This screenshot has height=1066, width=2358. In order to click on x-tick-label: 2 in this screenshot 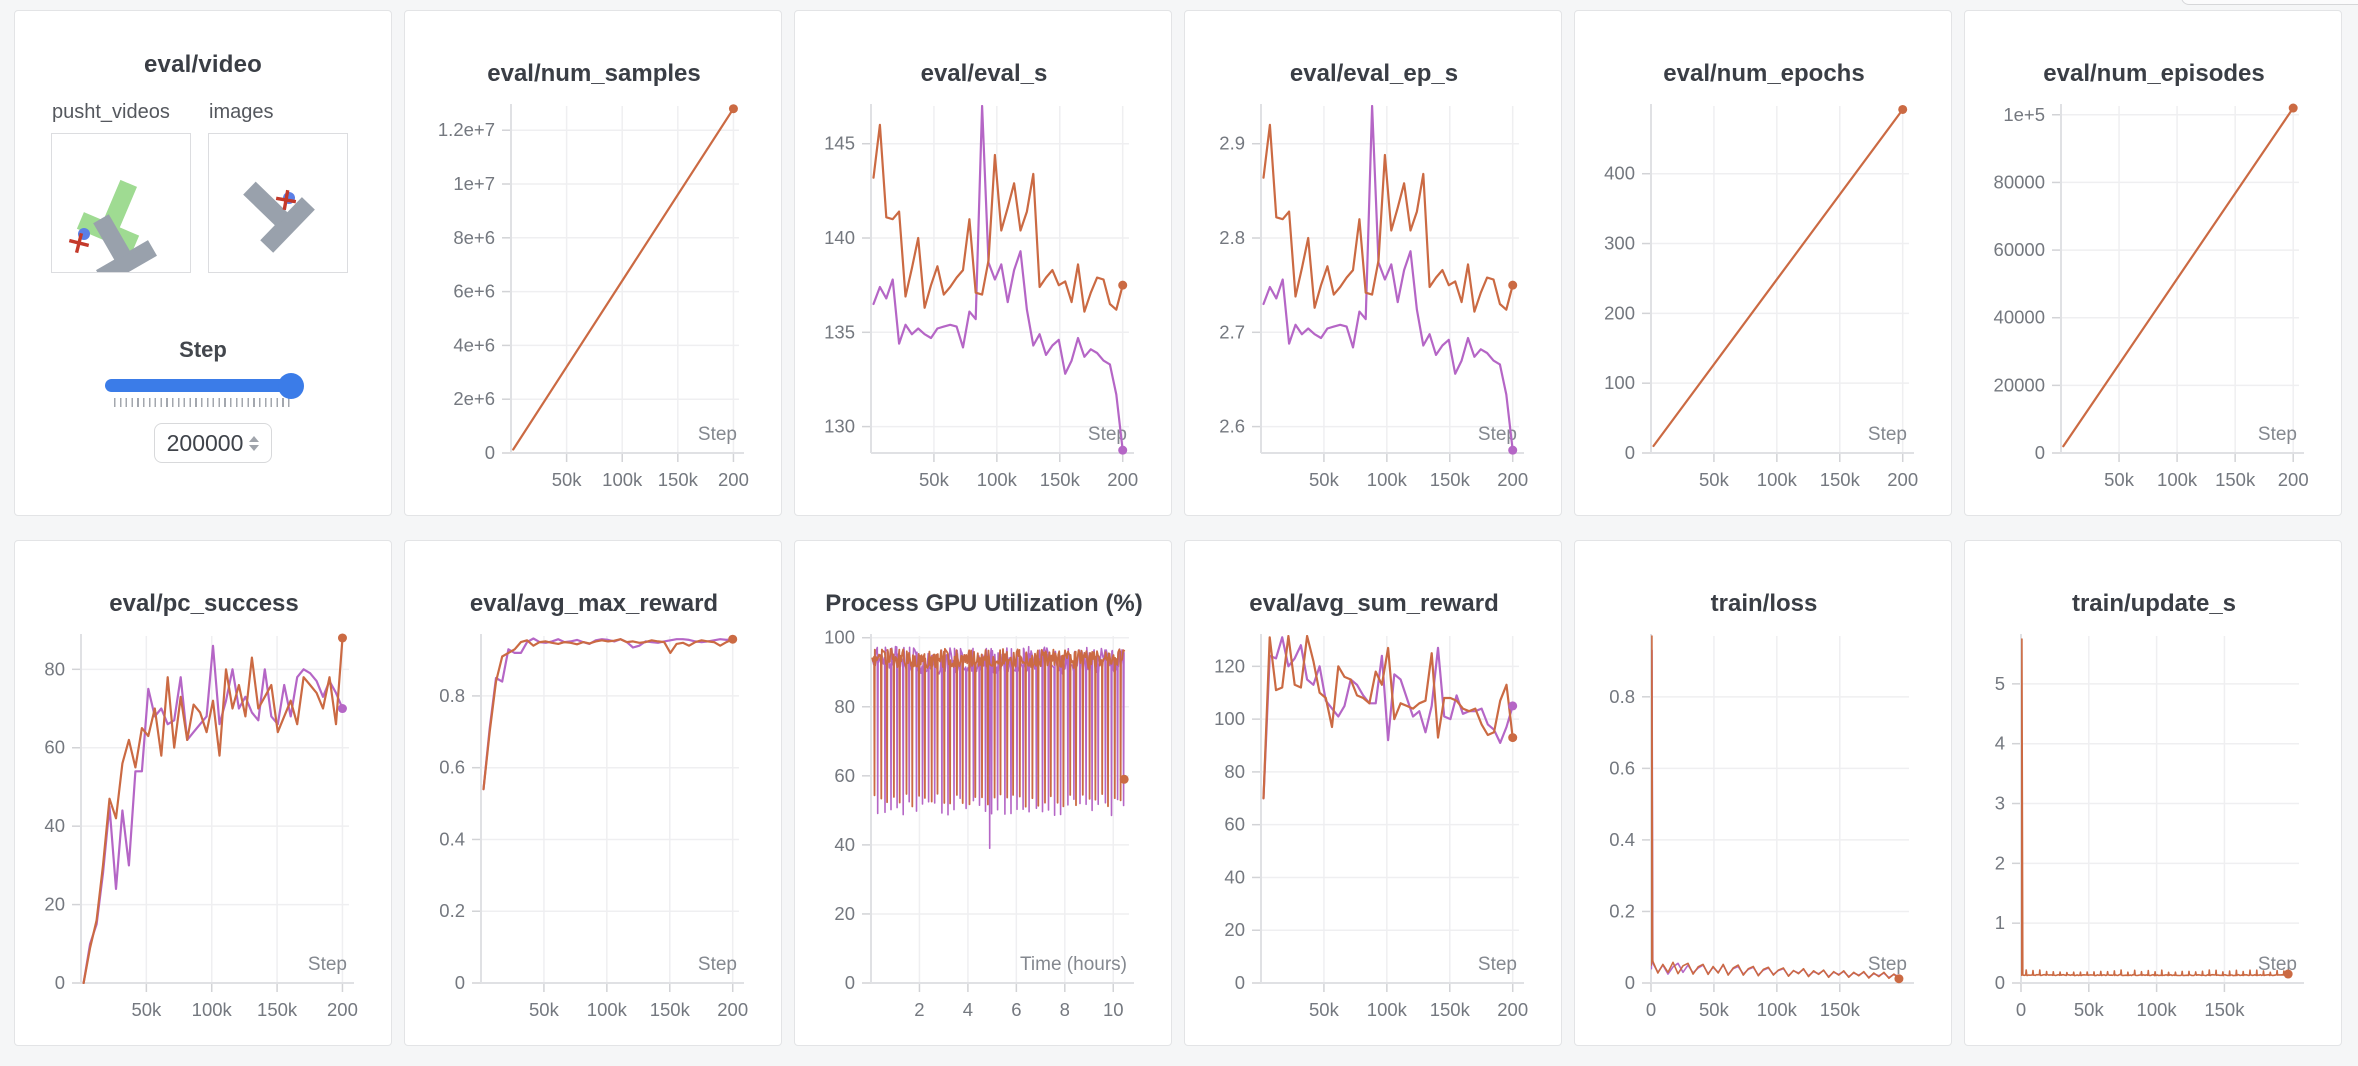, I will do `click(919, 1009)`.